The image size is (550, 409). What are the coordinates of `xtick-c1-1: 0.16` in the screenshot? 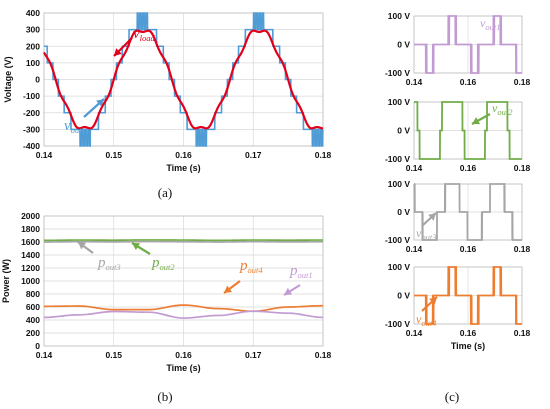 It's located at (468, 82).